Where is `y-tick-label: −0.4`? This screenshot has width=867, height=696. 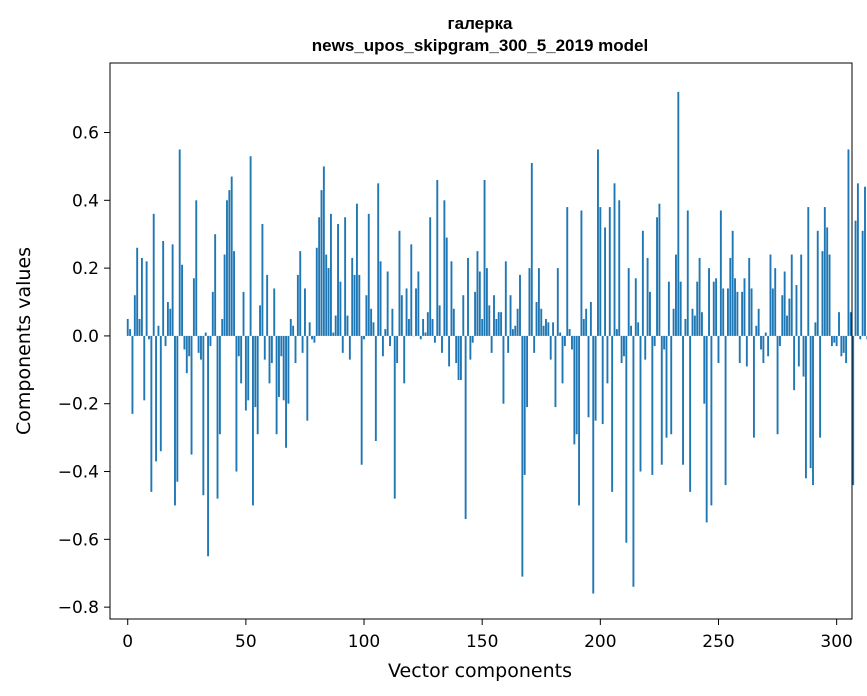
y-tick-label: −0.4 is located at coordinates (78, 473).